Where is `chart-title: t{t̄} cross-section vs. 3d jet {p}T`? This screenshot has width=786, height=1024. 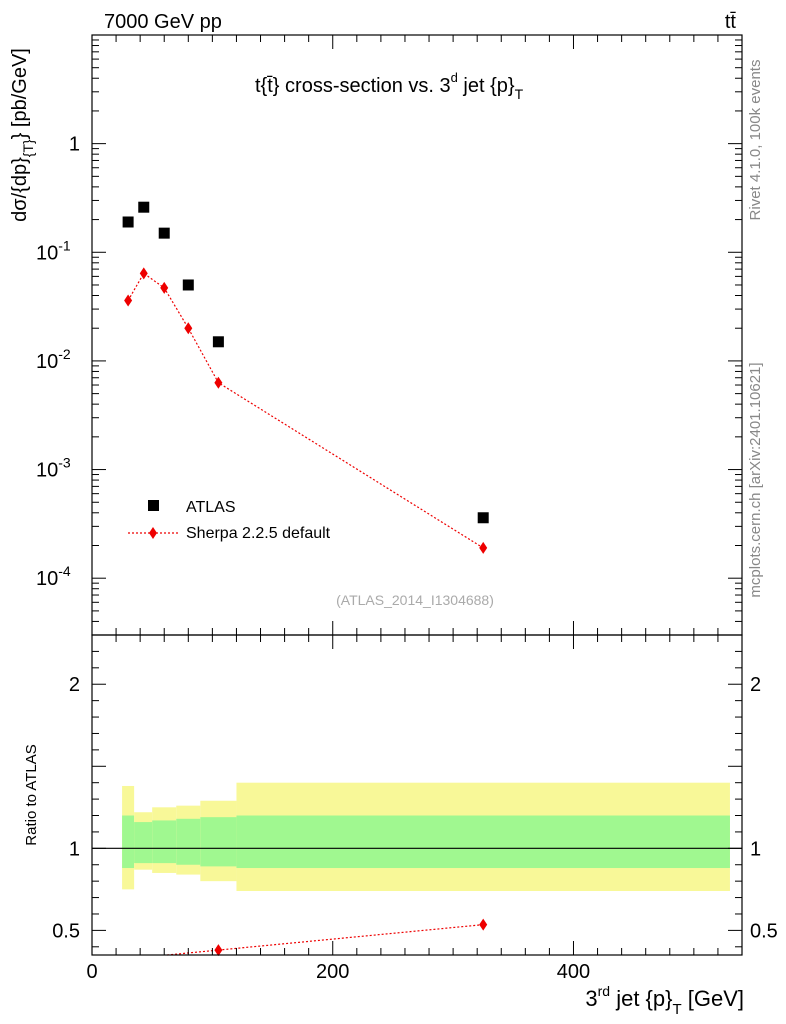
chart-title: t{t̄} cross-section vs. 3d jet {p}T is located at coordinates (389, 86).